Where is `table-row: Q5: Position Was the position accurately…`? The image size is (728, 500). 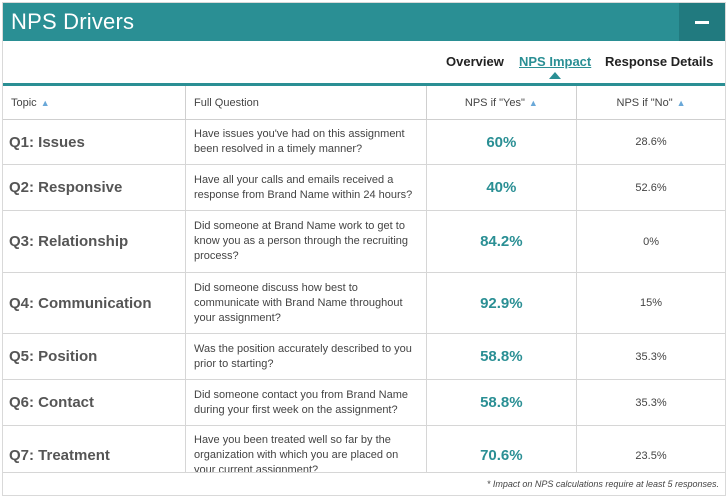 table-row: Q5: Position Was the position accurately… is located at coordinates (364, 356).